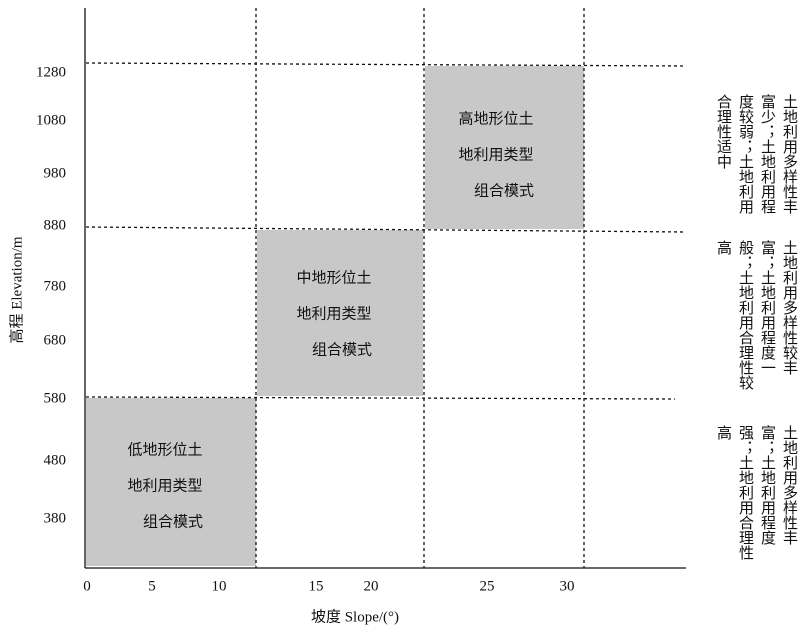  What do you see at coordinates (55, 460) in the screenshot?
I see `y-tick-label: 480` at bounding box center [55, 460].